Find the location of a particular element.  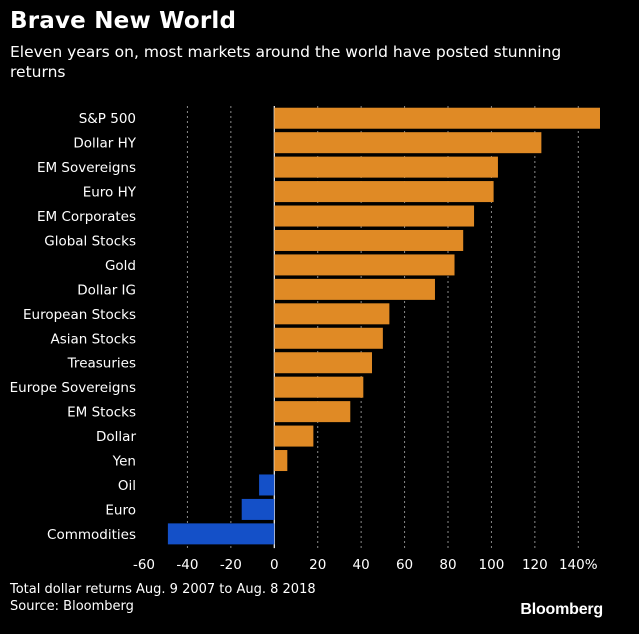

bar-em-corporates is located at coordinates (374, 216).